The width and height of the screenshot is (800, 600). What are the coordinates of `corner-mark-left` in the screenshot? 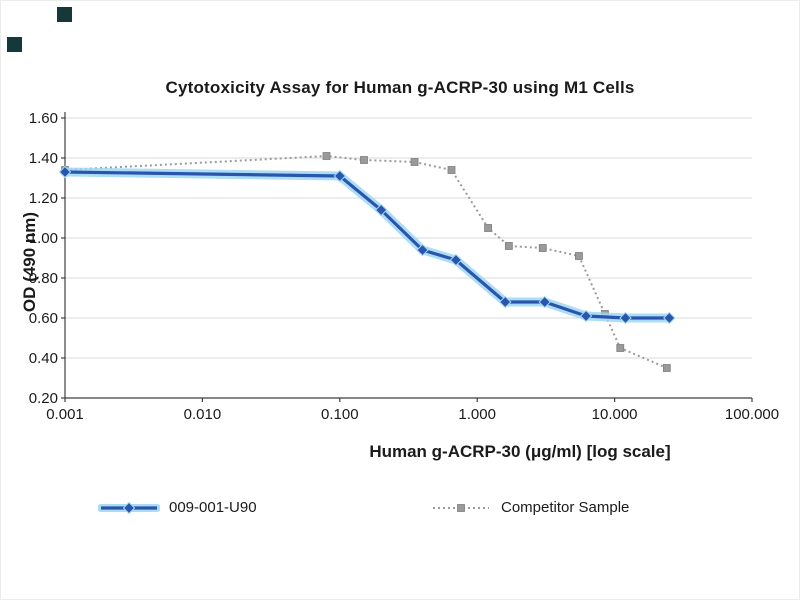 It's located at (14, 44).